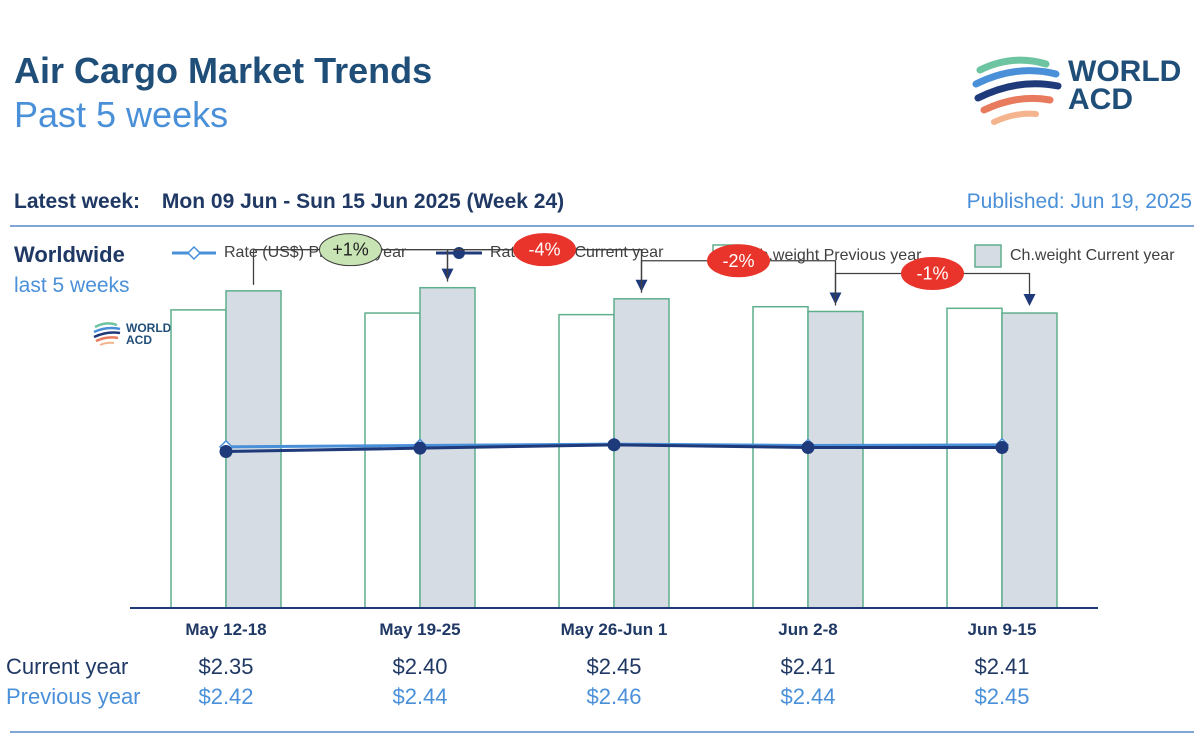 The height and width of the screenshot is (743, 1200). What do you see at coordinates (69, 254) in the screenshot?
I see `region-name: Worldwide` at bounding box center [69, 254].